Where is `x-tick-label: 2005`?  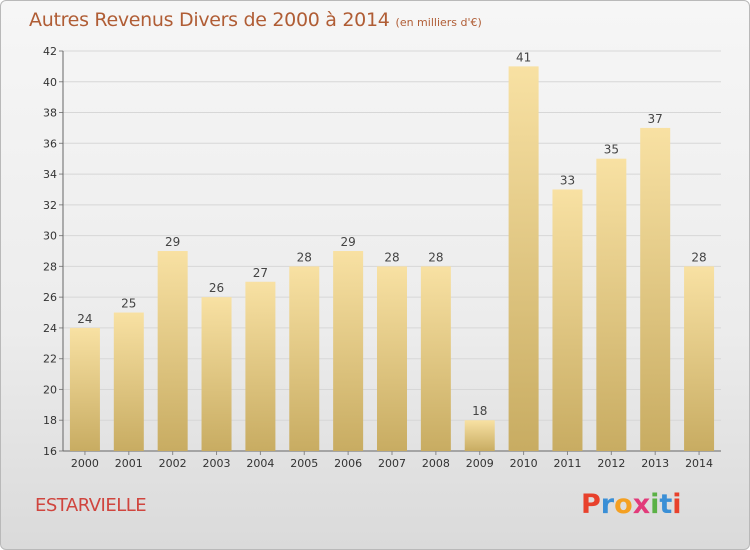
x-tick-label: 2005 is located at coordinates (304, 463).